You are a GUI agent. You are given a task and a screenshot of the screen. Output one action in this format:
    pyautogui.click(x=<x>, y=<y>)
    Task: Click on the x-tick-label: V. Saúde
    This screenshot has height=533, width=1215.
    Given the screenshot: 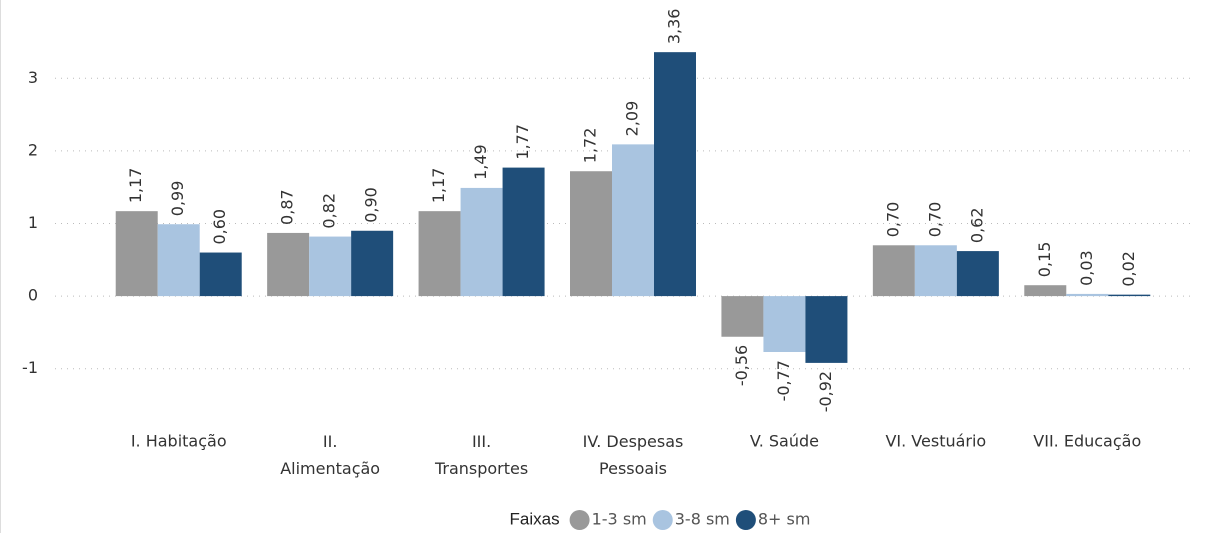 What is the action you would take?
    pyautogui.click(x=784, y=441)
    